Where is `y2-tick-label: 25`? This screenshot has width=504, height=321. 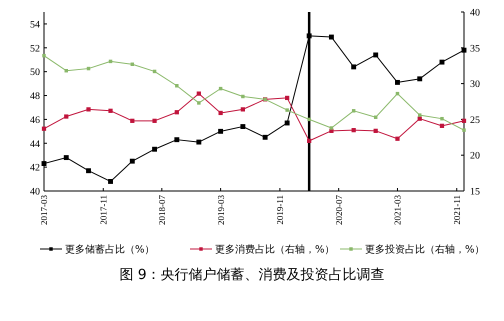 y2-tick-label: 25 is located at coordinates (475, 120).